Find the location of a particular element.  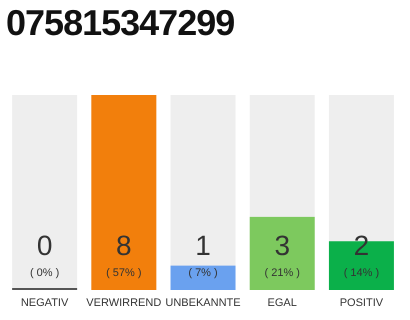

data-label: 0 is located at coordinates (44, 245).